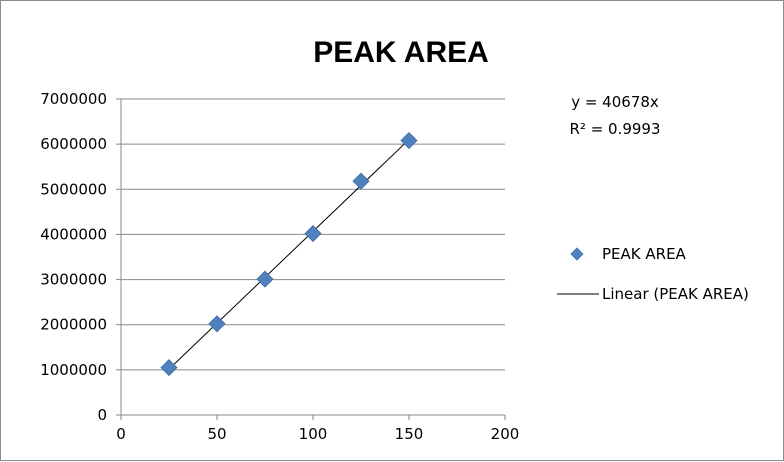  Describe the element at coordinates (73, 99) in the screenshot. I see `y-tick-label-7000000: 7000000` at that location.